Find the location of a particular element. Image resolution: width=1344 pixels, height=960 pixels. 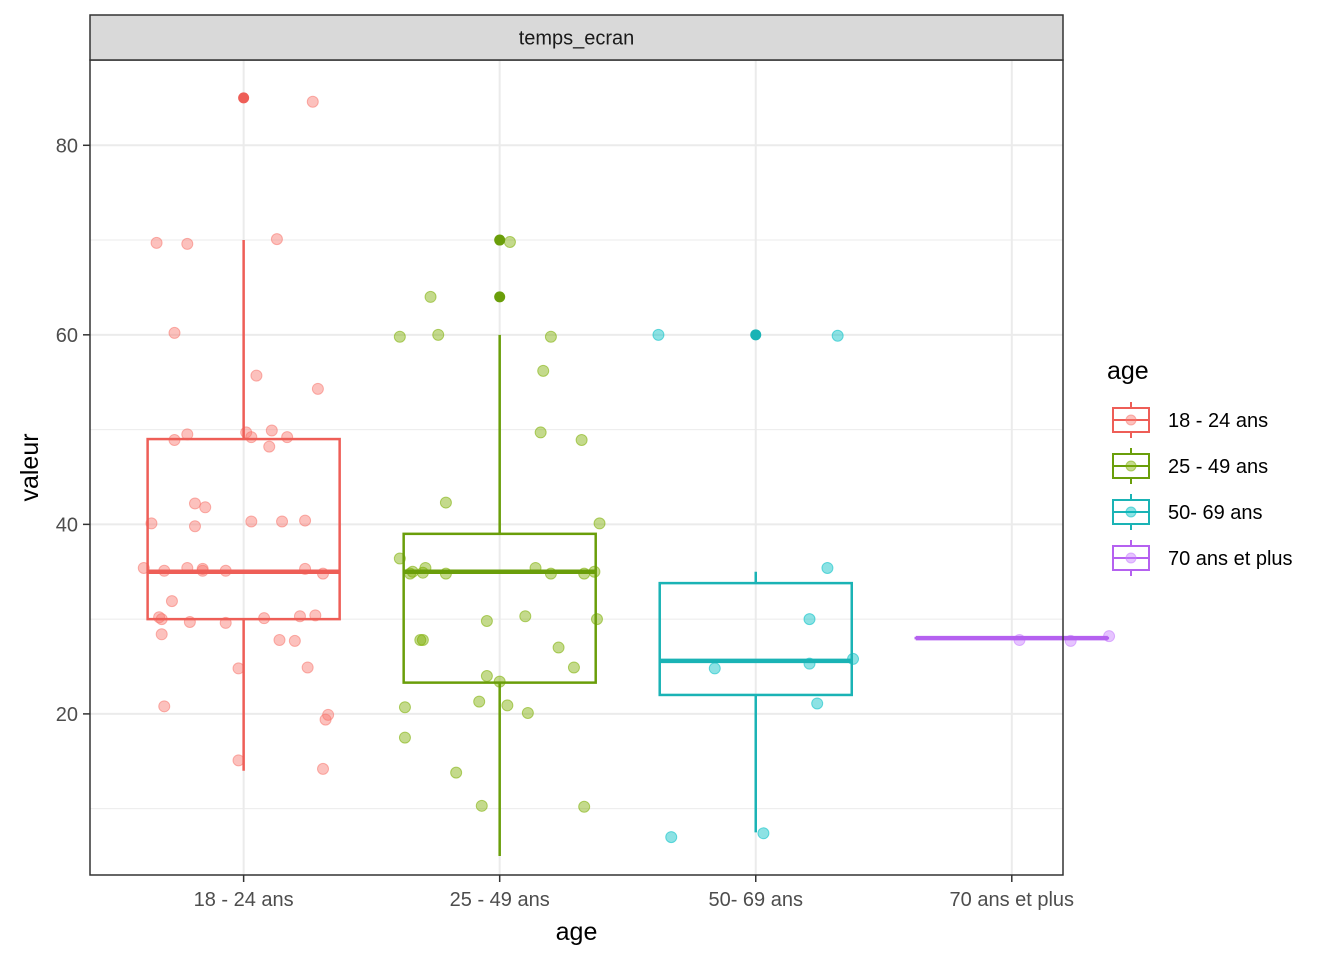

legend-item: 50- 69 ans is located at coordinates (1187, 512).